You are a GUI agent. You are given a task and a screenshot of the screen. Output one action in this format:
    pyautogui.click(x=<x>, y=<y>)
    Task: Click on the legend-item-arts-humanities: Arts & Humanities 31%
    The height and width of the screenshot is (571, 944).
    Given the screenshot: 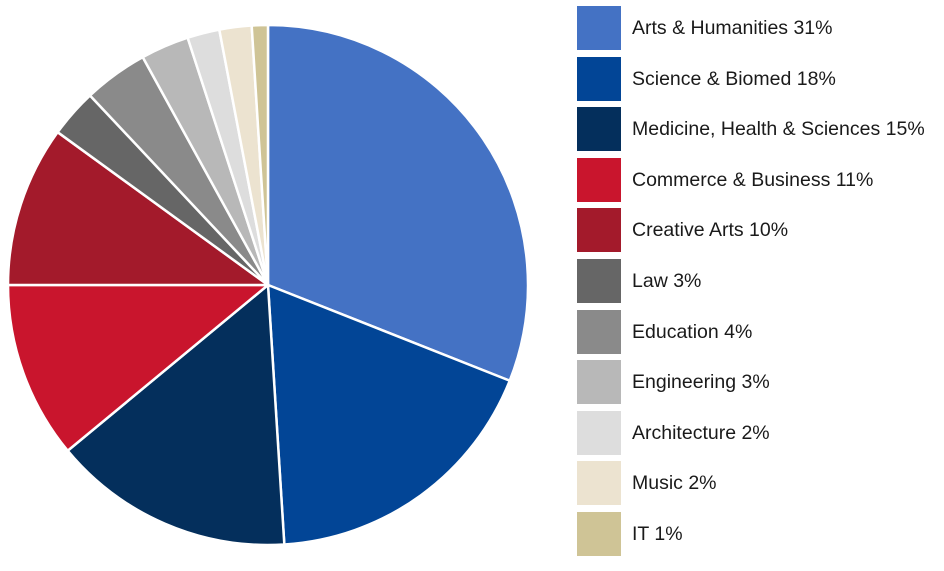 What is the action you would take?
    pyautogui.click(x=760, y=29)
    